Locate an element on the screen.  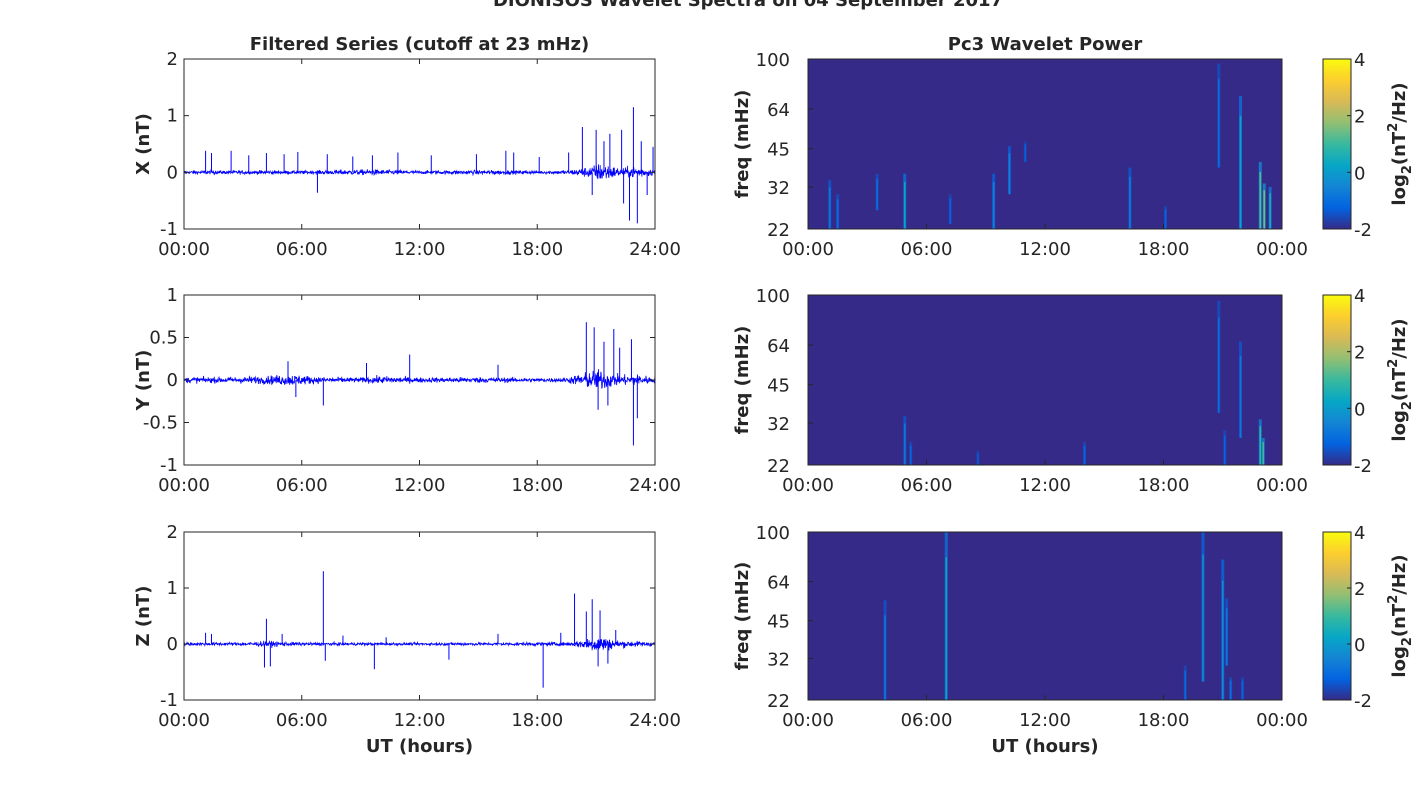
x-series-xtick-label-4: 24:00 is located at coordinates (655, 249).